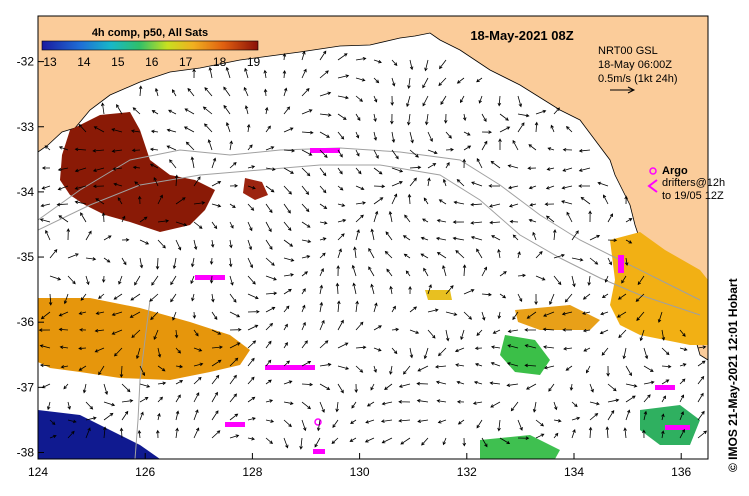 This screenshot has width=749, height=496. What do you see at coordinates (438, 295) in the screenshot?
I see `sst-small-yellow` at bounding box center [438, 295].